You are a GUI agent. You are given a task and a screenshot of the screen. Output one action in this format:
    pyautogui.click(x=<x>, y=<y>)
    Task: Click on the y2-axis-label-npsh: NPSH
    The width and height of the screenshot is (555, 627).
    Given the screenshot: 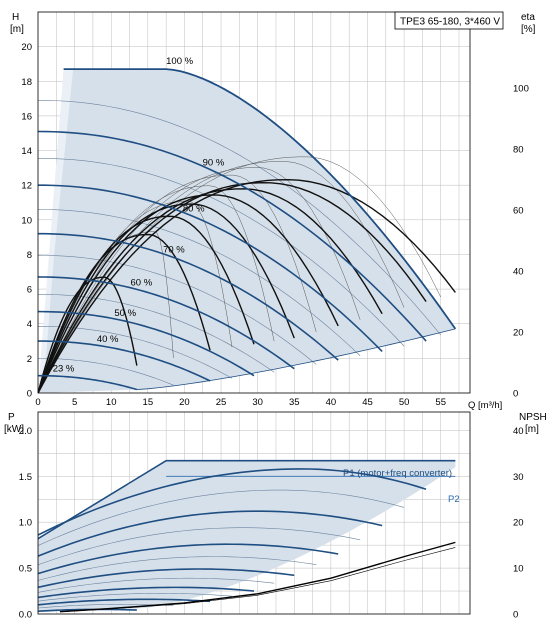 What is the action you would take?
    pyautogui.click(x=533, y=417)
    